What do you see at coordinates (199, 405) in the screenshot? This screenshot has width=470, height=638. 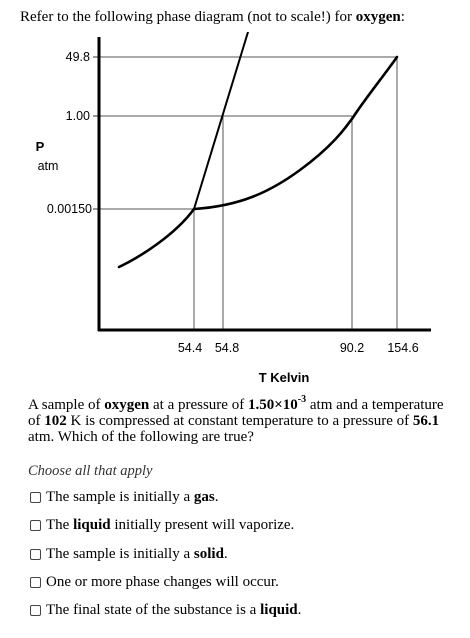 I see `q-part-2: at a pressure of` at bounding box center [199, 405].